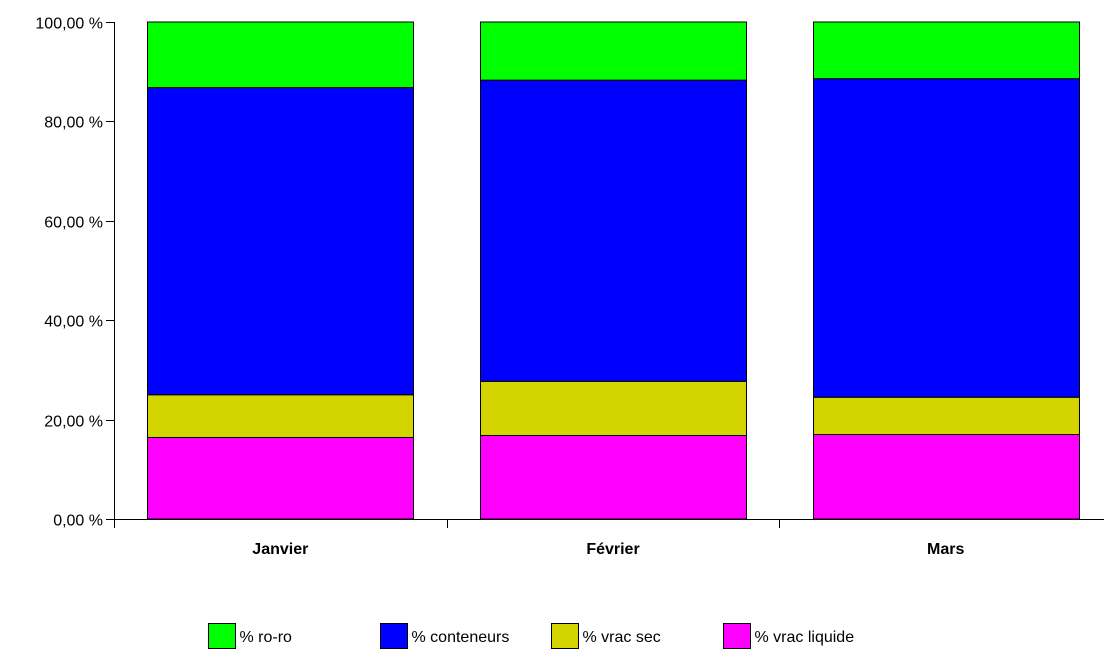  What do you see at coordinates (394, 636) in the screenshot?
I see `legend-swatch-conteneurs` at bounding box center [394, 636].